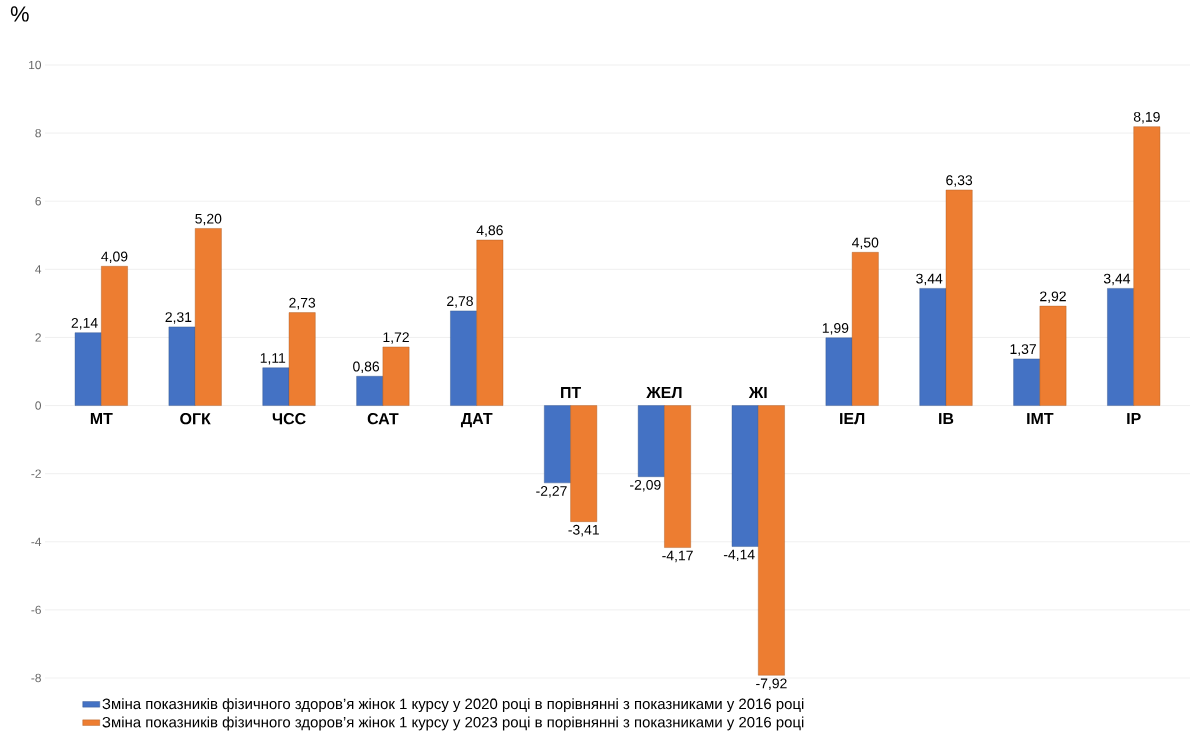 This screenshot has width=1197, height=744. I want to click on x-tick-label: САТ, so click(383, 419).